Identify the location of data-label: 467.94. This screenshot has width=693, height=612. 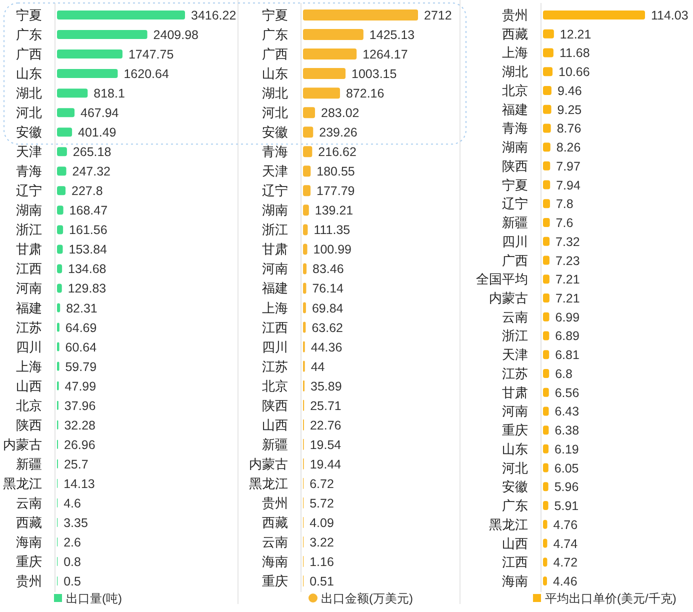
(99, 113).